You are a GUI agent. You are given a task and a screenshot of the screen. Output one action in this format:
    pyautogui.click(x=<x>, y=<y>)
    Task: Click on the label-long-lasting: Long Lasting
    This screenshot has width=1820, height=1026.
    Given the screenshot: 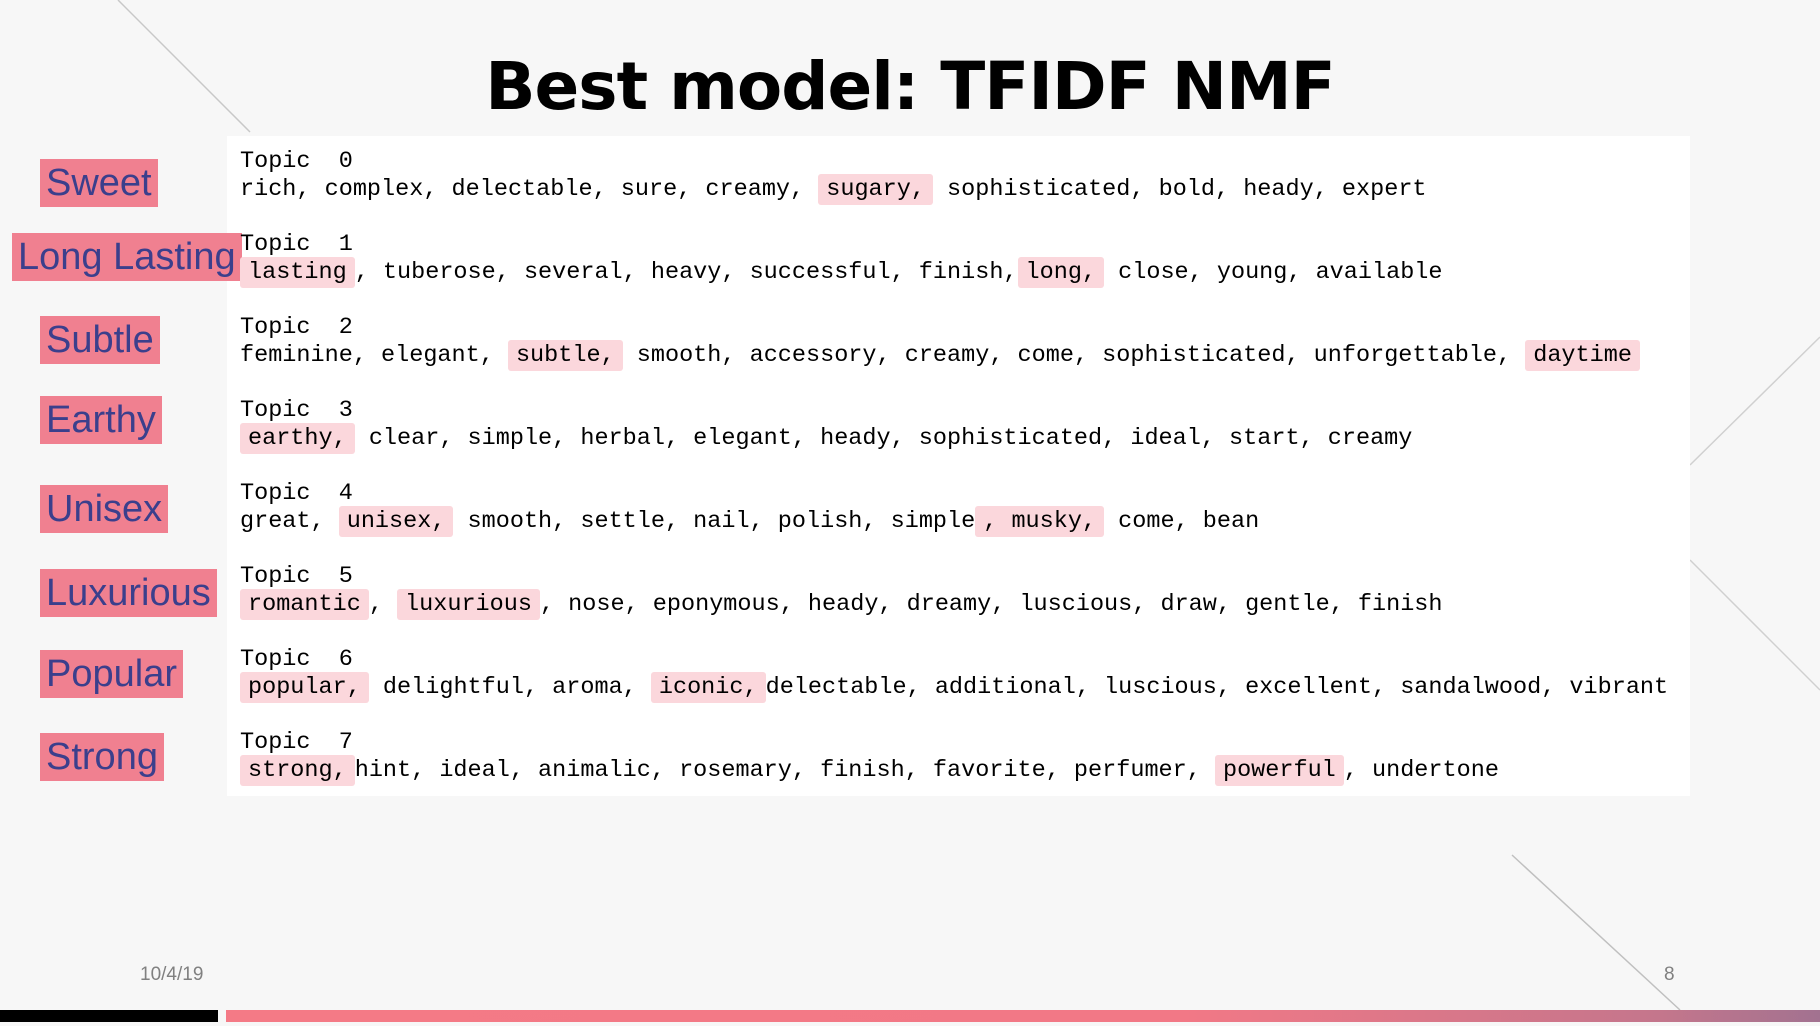 What is the action you would take?
    pyautogui.click(x=127, y=257)
    